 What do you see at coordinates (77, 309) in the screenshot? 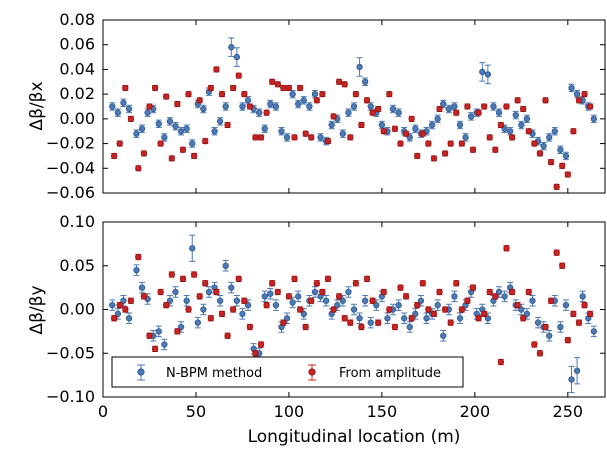
I see `y-tick-label: 0.00` at bounding box center [77, 309].